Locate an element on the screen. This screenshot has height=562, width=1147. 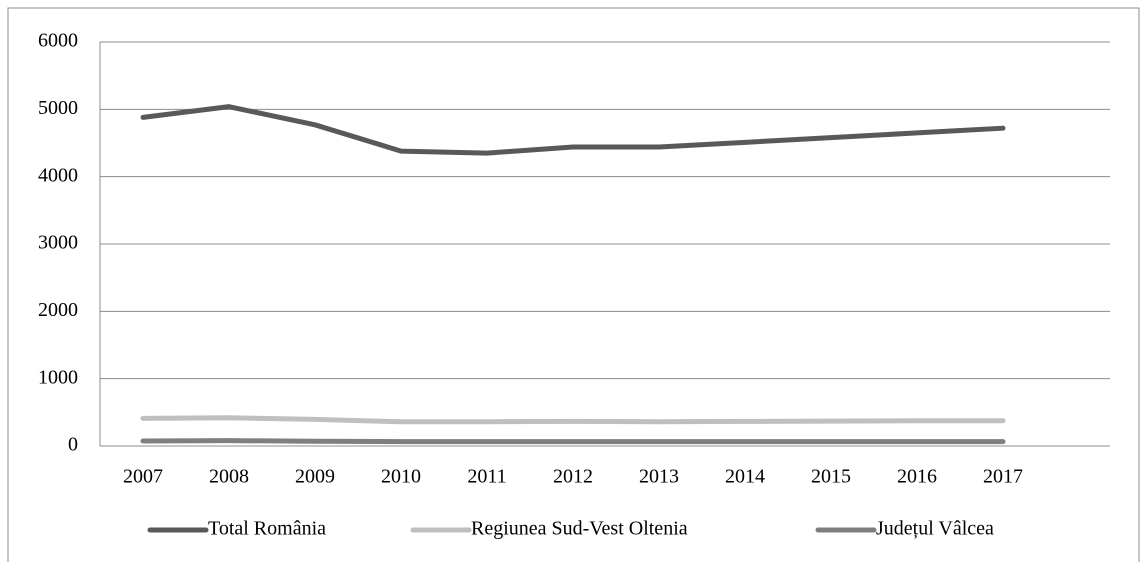
x-tick-label: 2007 is located at coordinates (143, 477).